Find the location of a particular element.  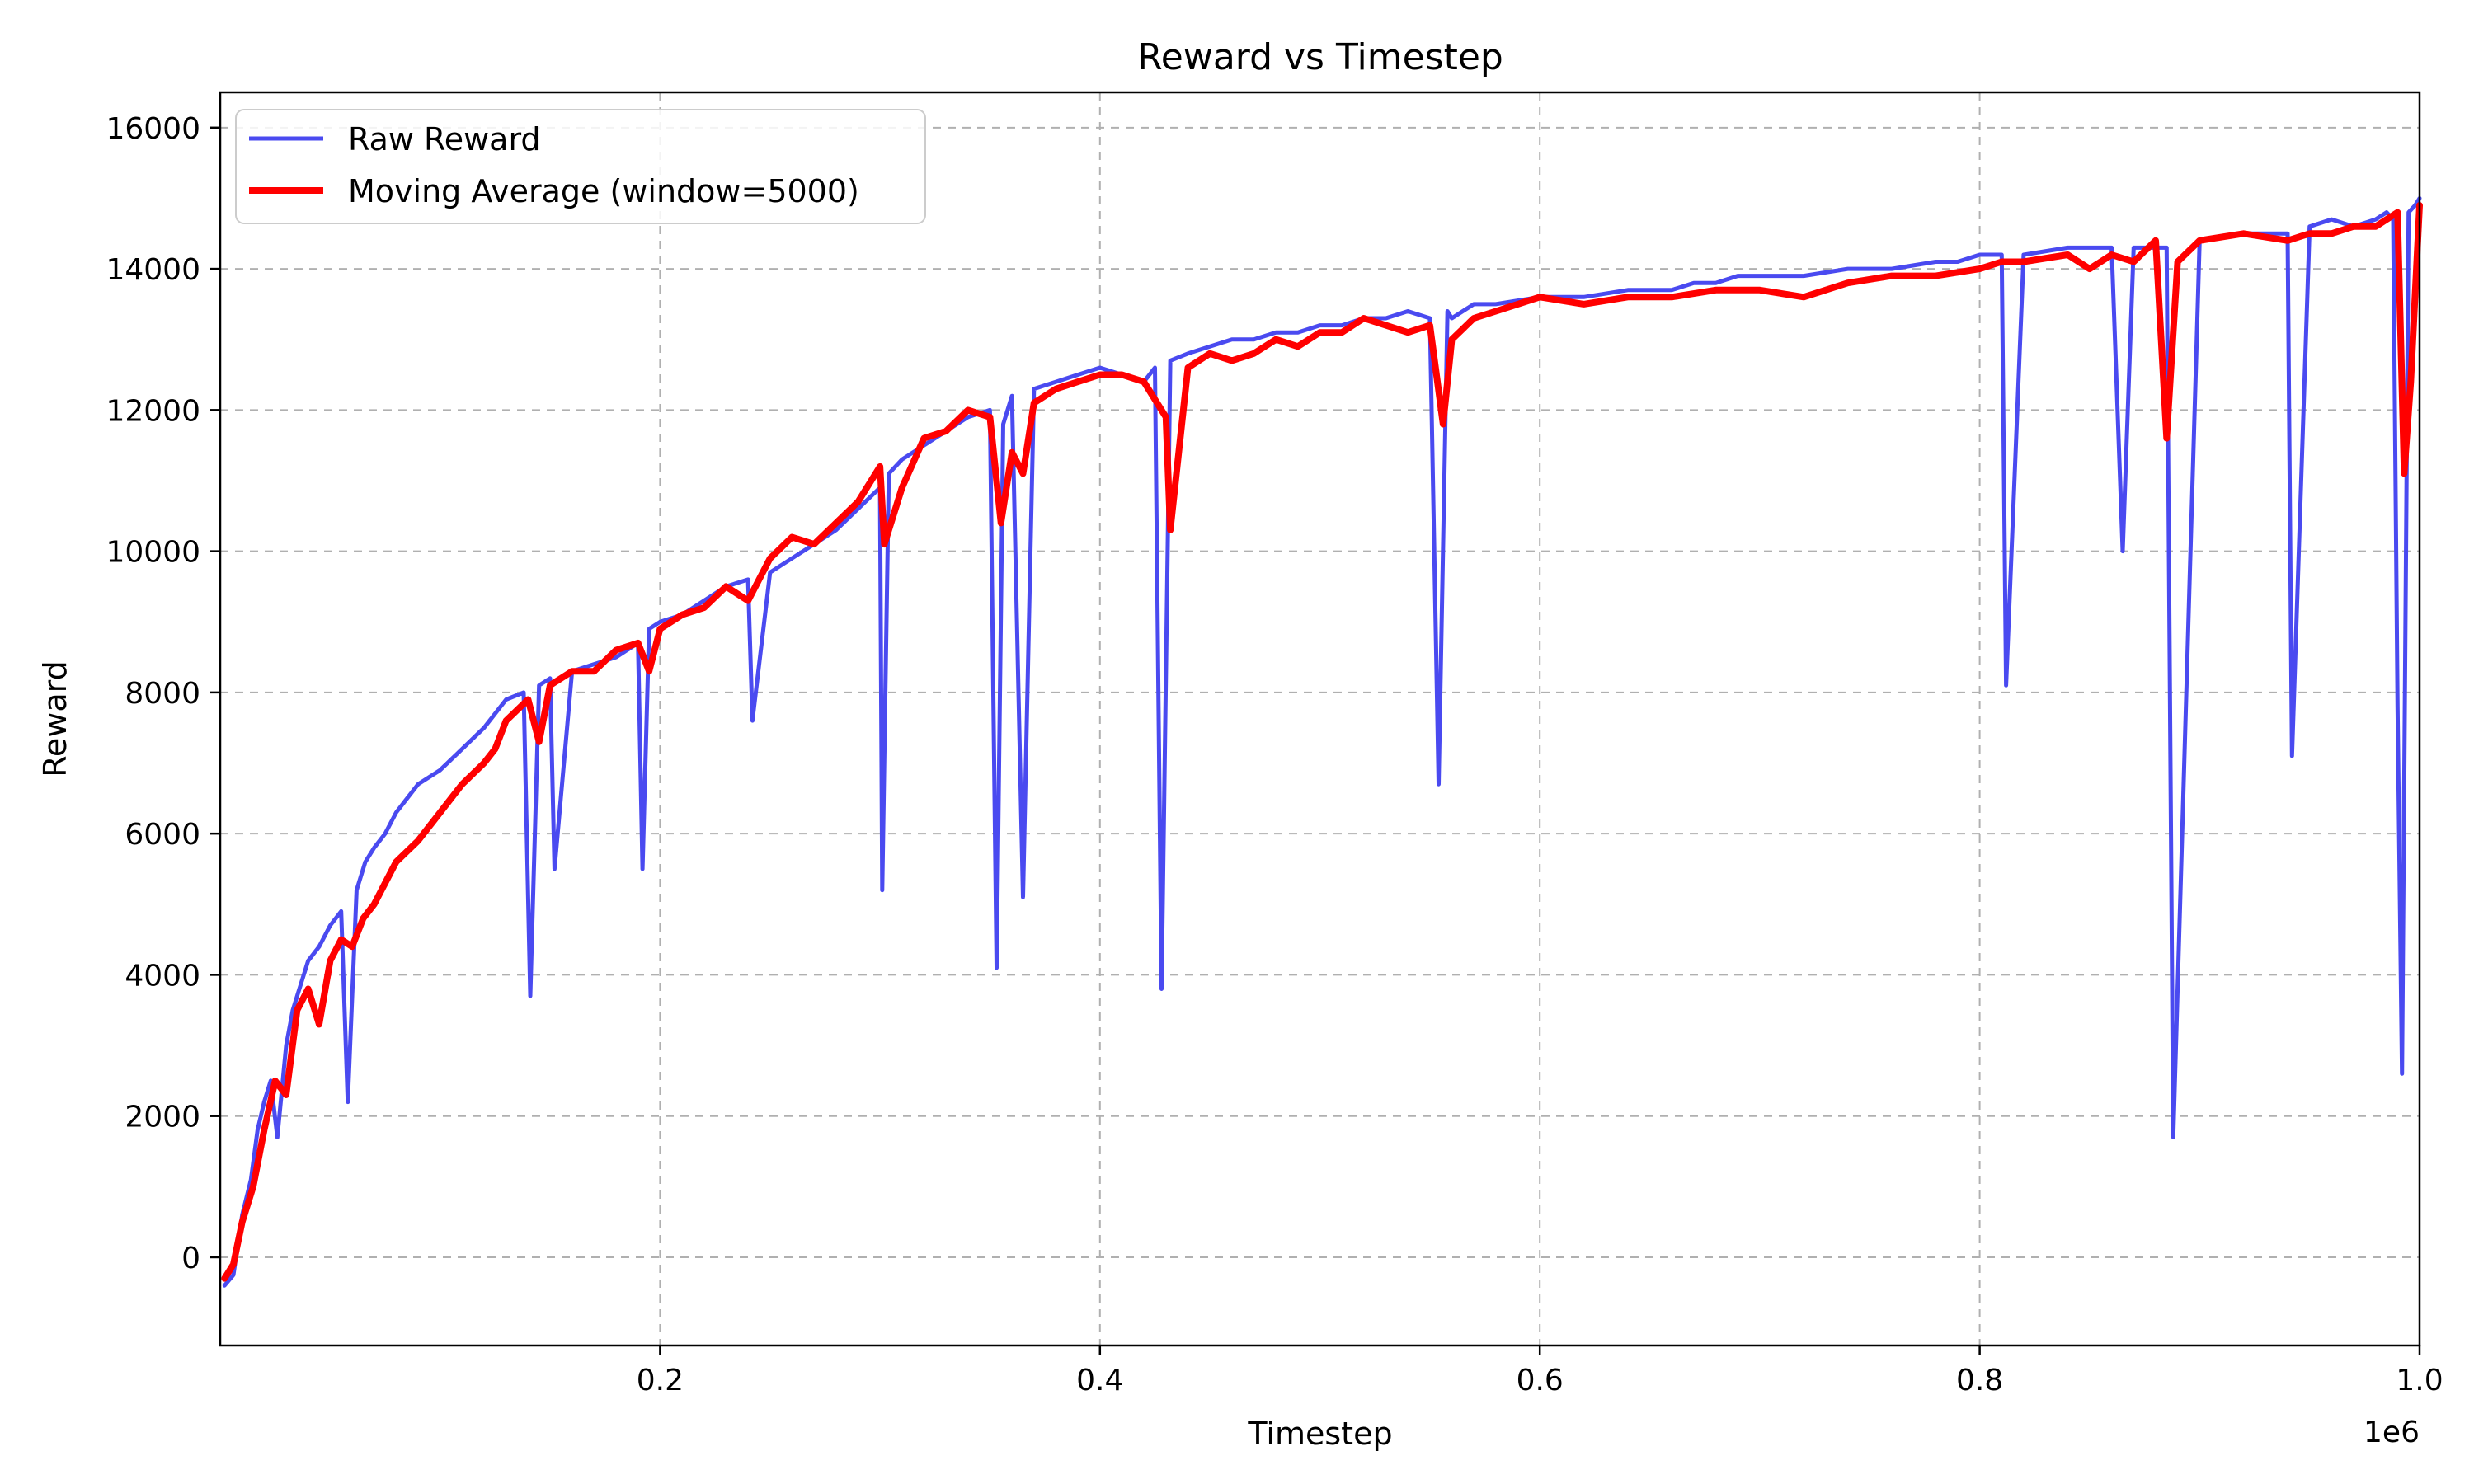

legend-label-raw-reward: Raw Reward is located at coordinates (444, 139).